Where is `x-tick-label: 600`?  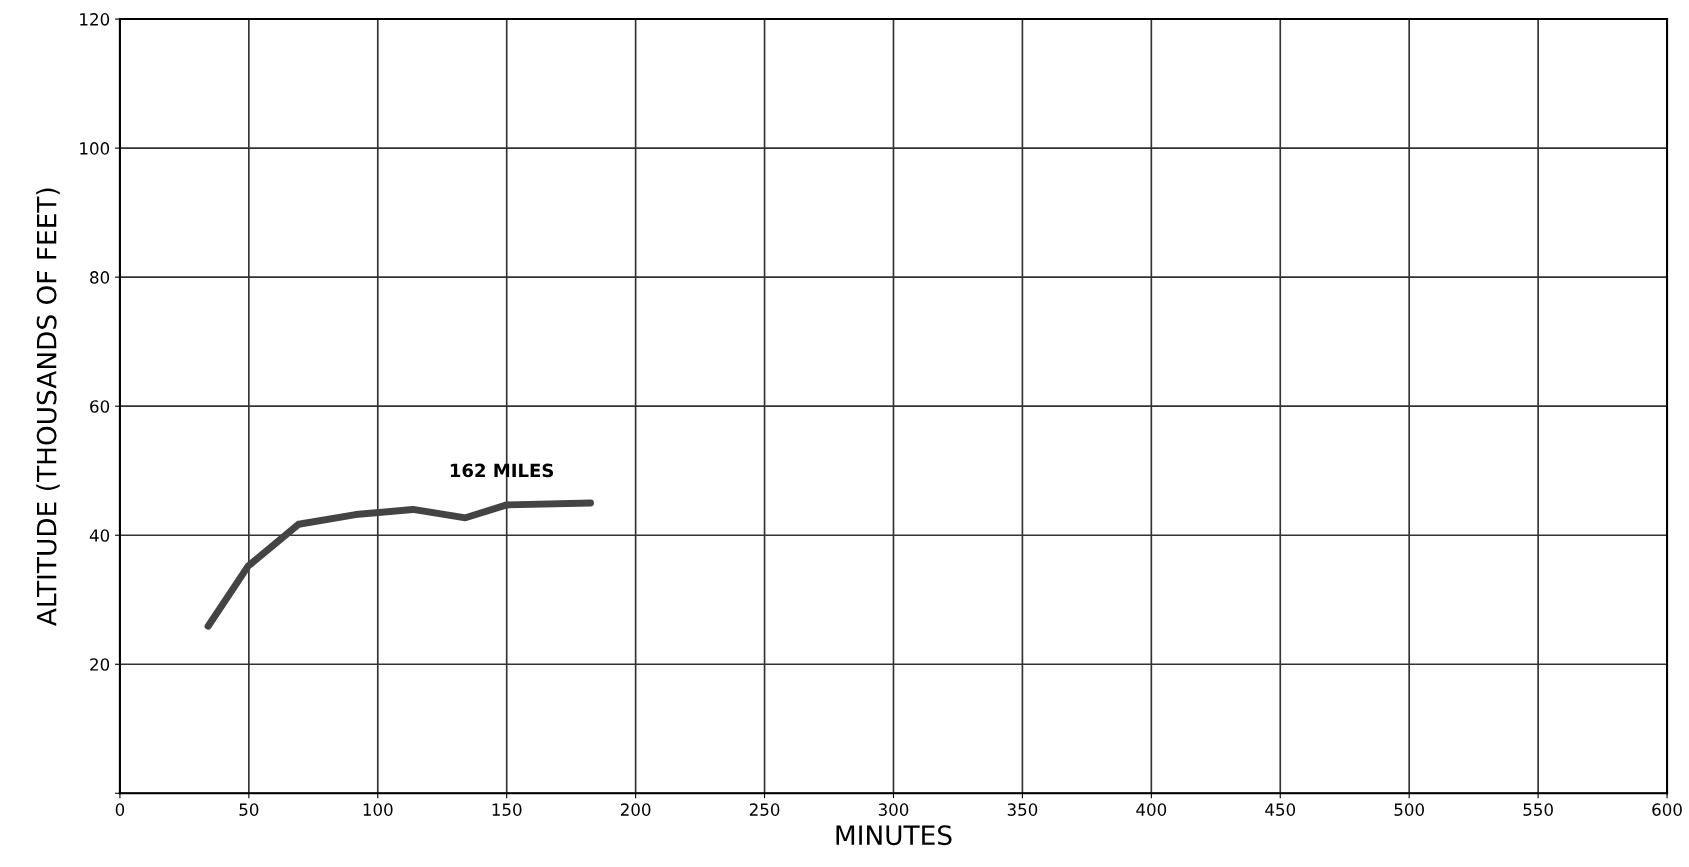
x-tick-label: 600 is located at coordinates (1667, 809).